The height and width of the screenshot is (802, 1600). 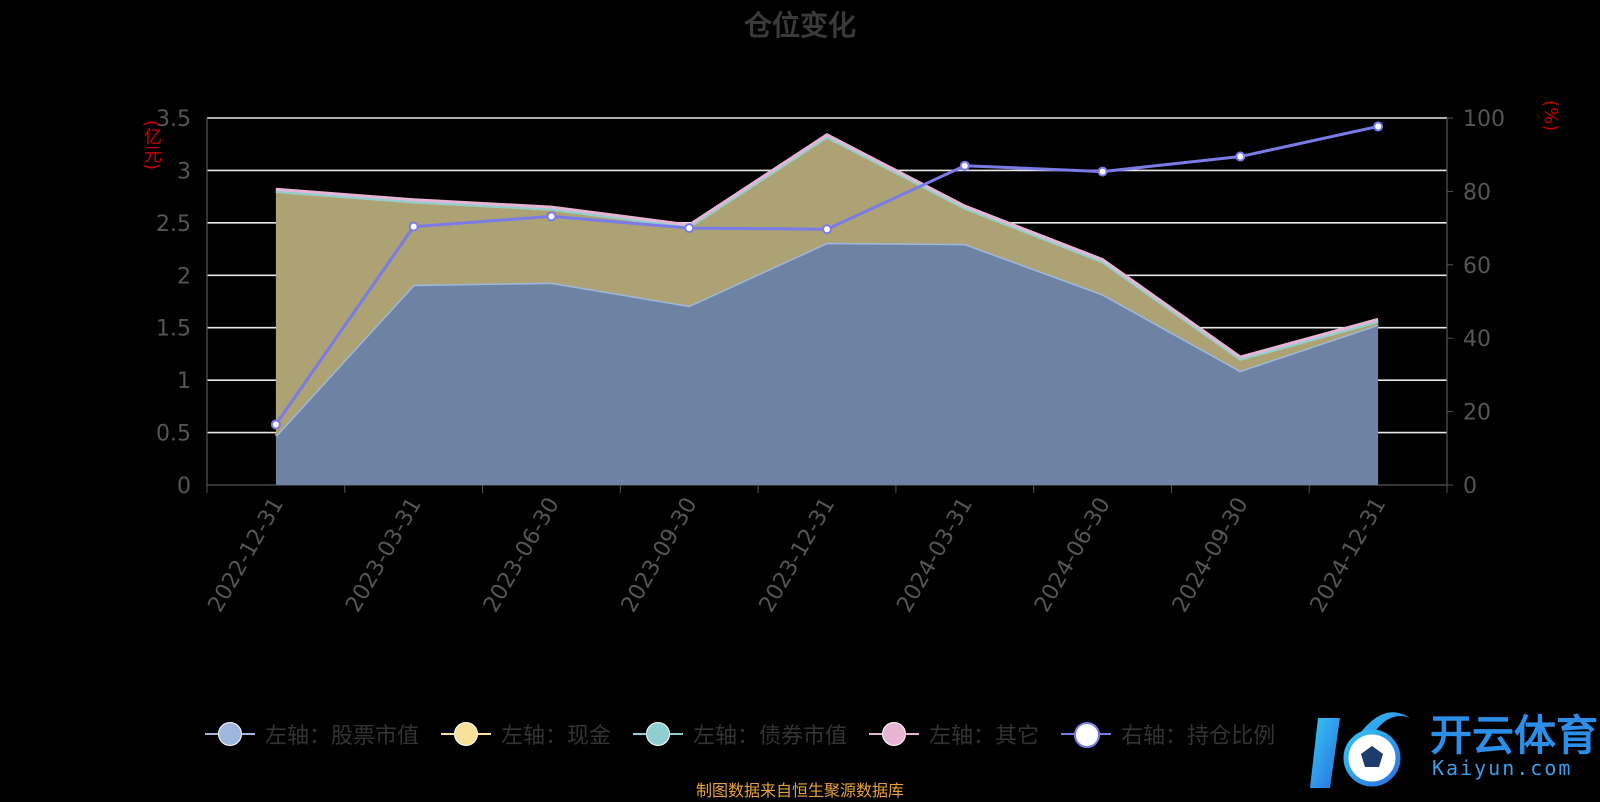 What do you see at coordinates (1470, 486) in the screenshot?
I see `right-tick-label: 0` at bounding box center [1470, 486].